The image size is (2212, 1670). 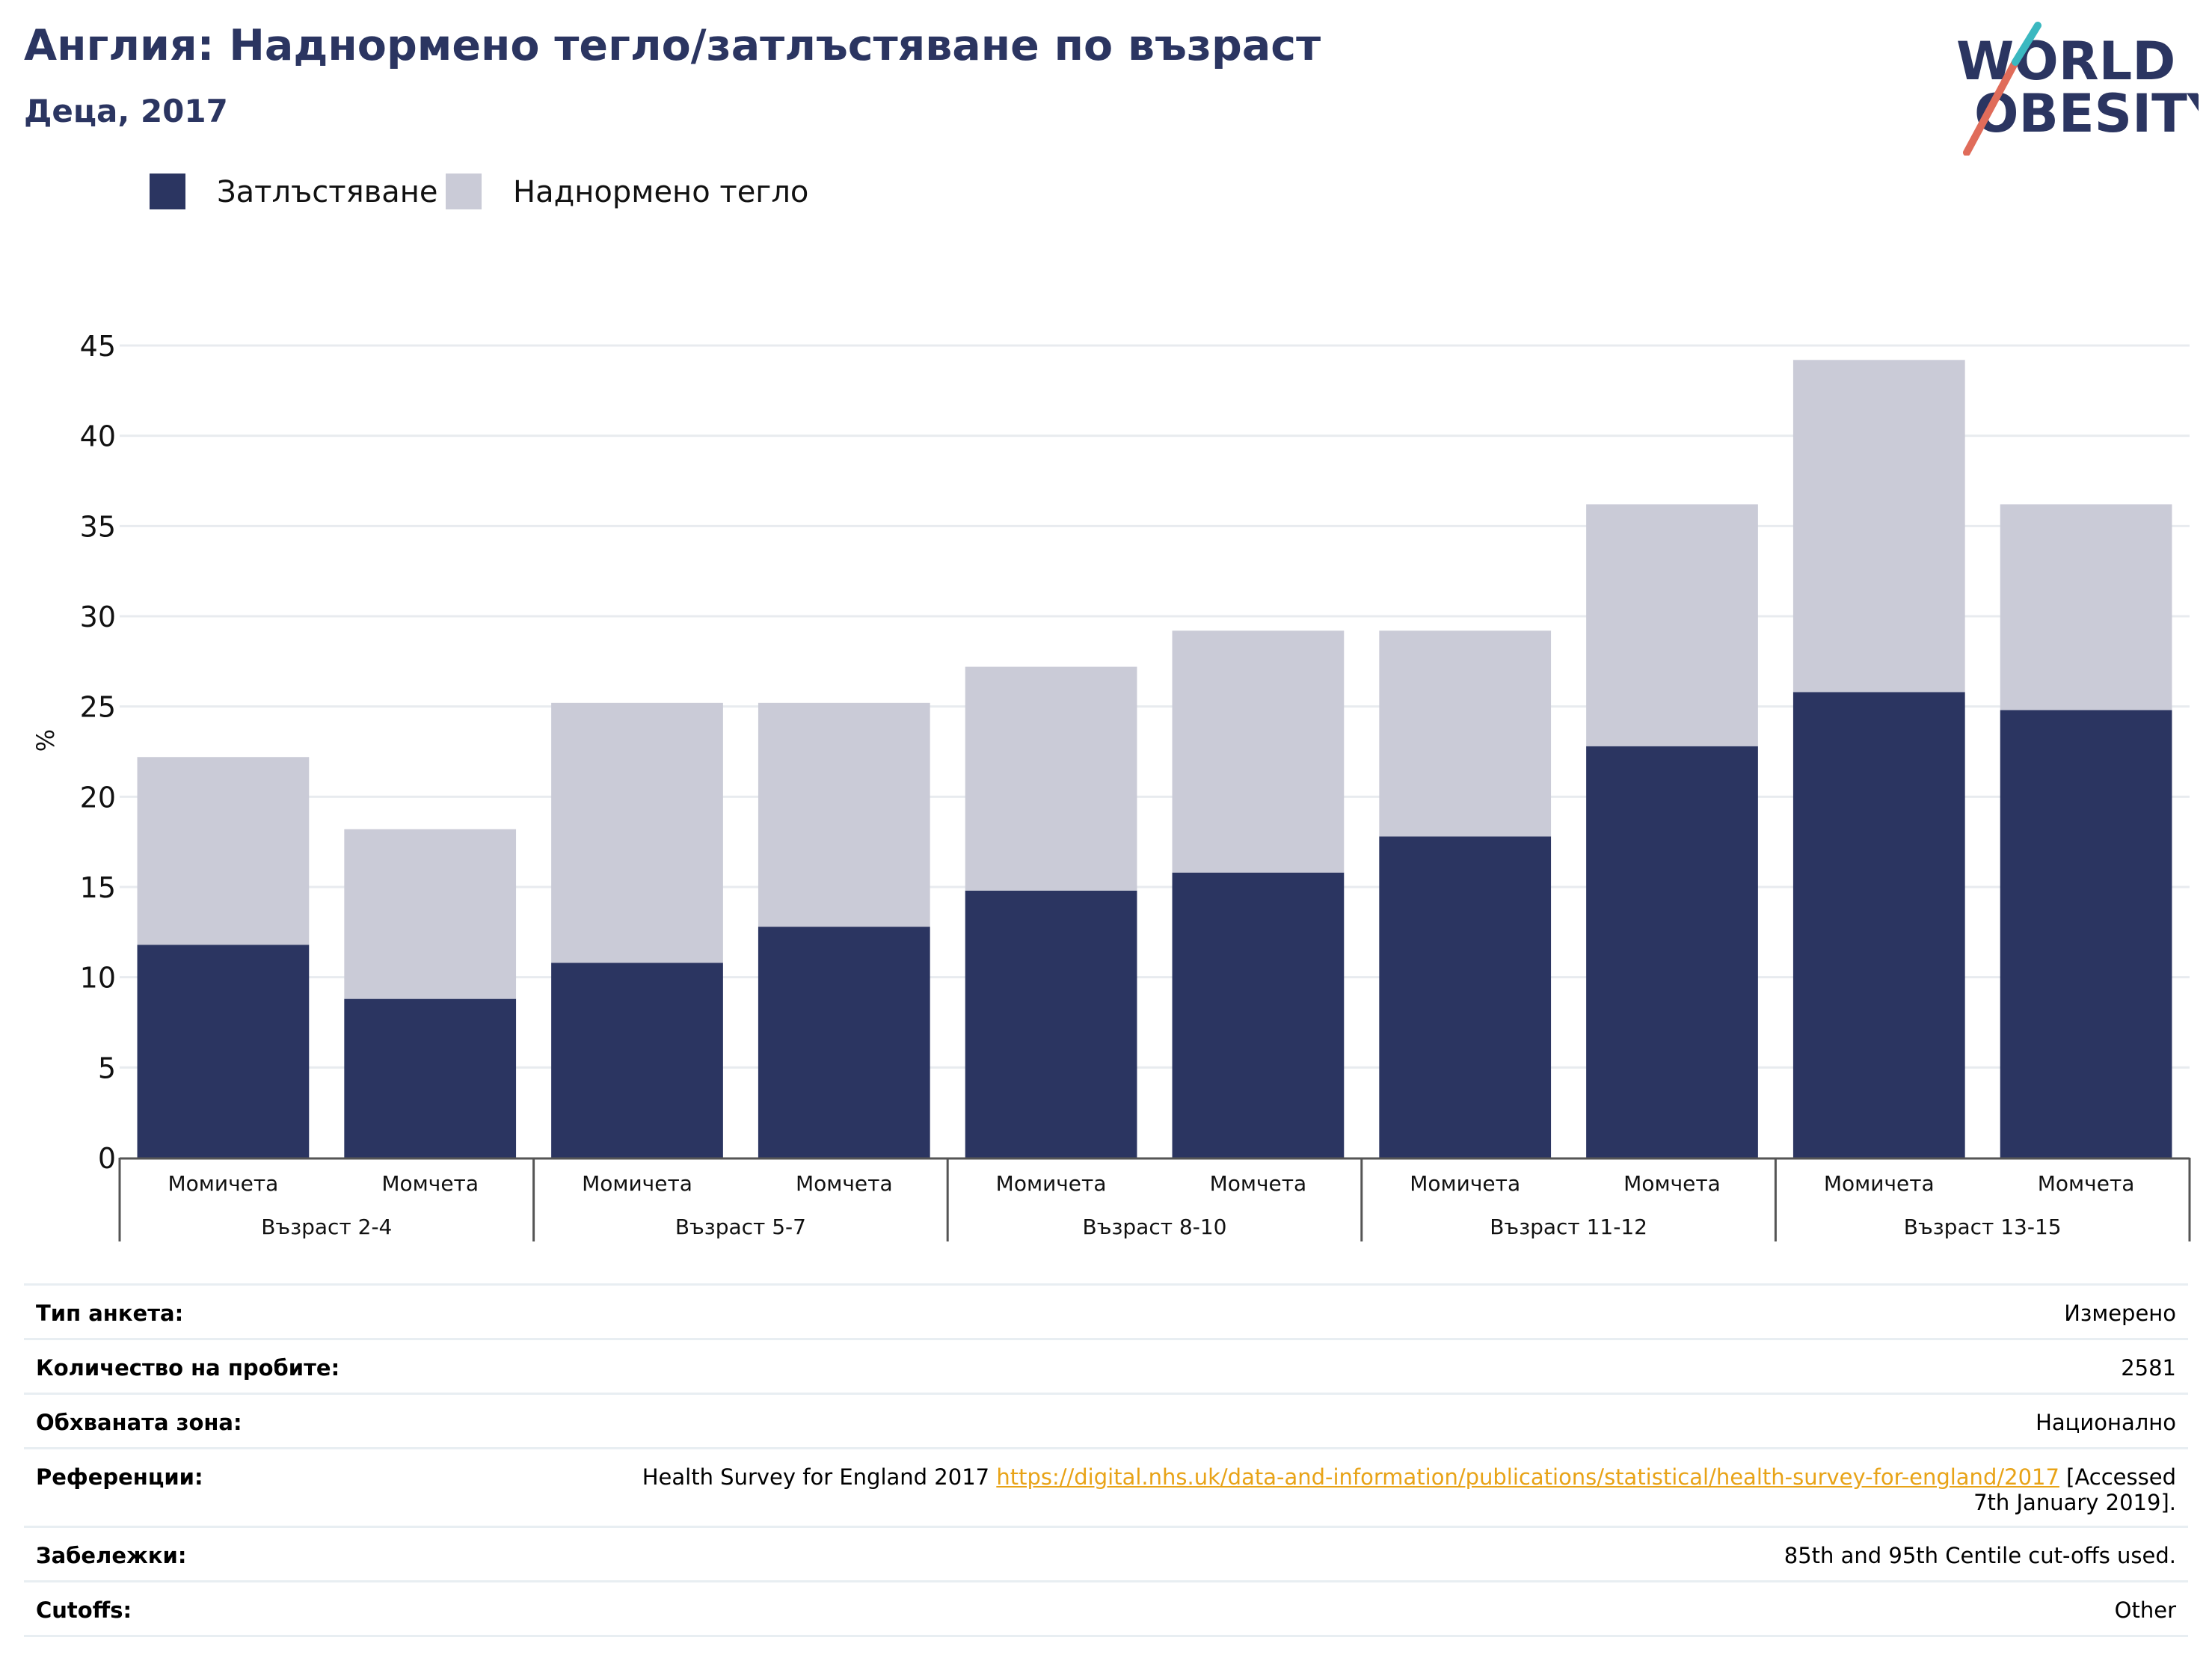 What do you see at coordinates (188, 1368) in the screenshot?
I see `info-key-sample-size: Количество на пробите:` at bounding box center [188, 1368].